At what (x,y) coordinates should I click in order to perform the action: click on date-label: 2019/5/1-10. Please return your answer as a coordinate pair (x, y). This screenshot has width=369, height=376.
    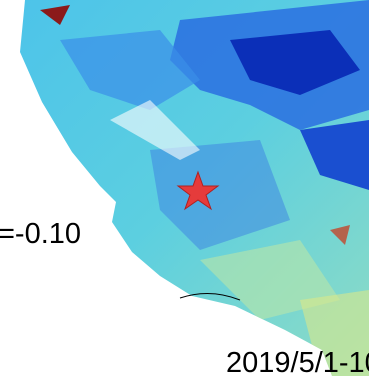
    Looking at the image, I should click on (297, 361).